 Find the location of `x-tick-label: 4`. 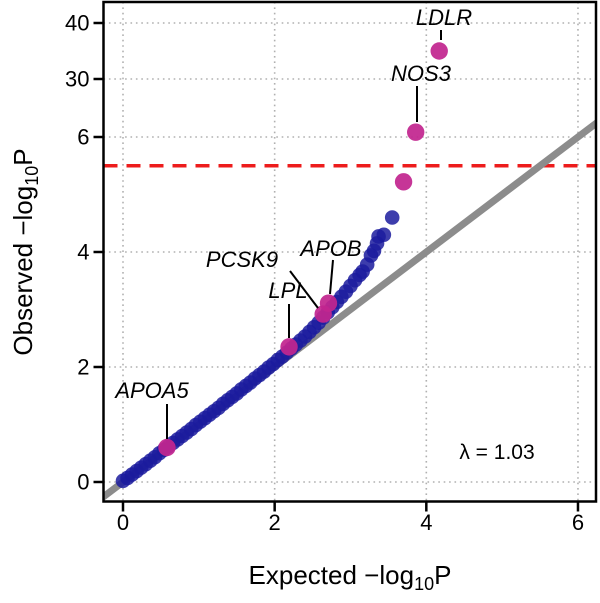

x-tick-label: 4 is located at coordinates (426, 522).